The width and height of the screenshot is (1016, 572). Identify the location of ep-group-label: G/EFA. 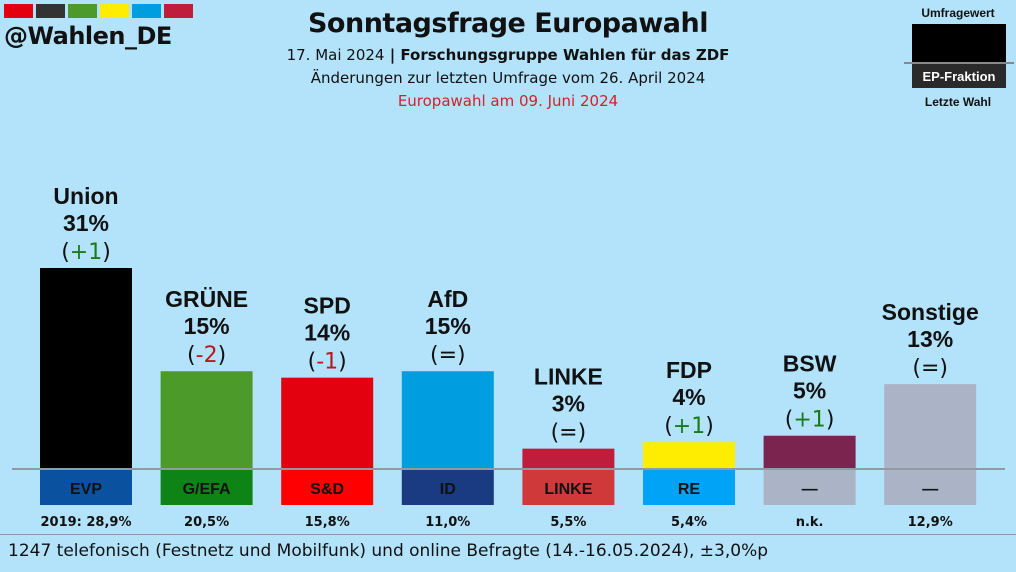
(207, 489).